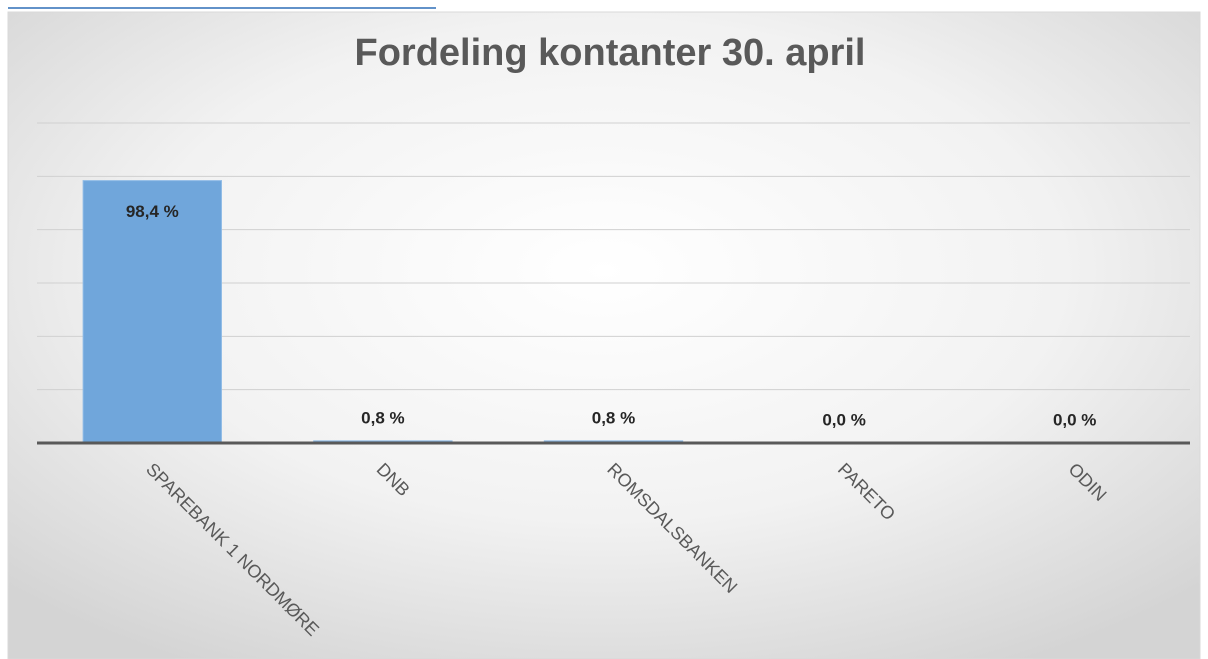  What do you see at coordinates (152, 211) in the screenshot?
I see `data-label: 98,4 %` at bounding box center [152, 211].